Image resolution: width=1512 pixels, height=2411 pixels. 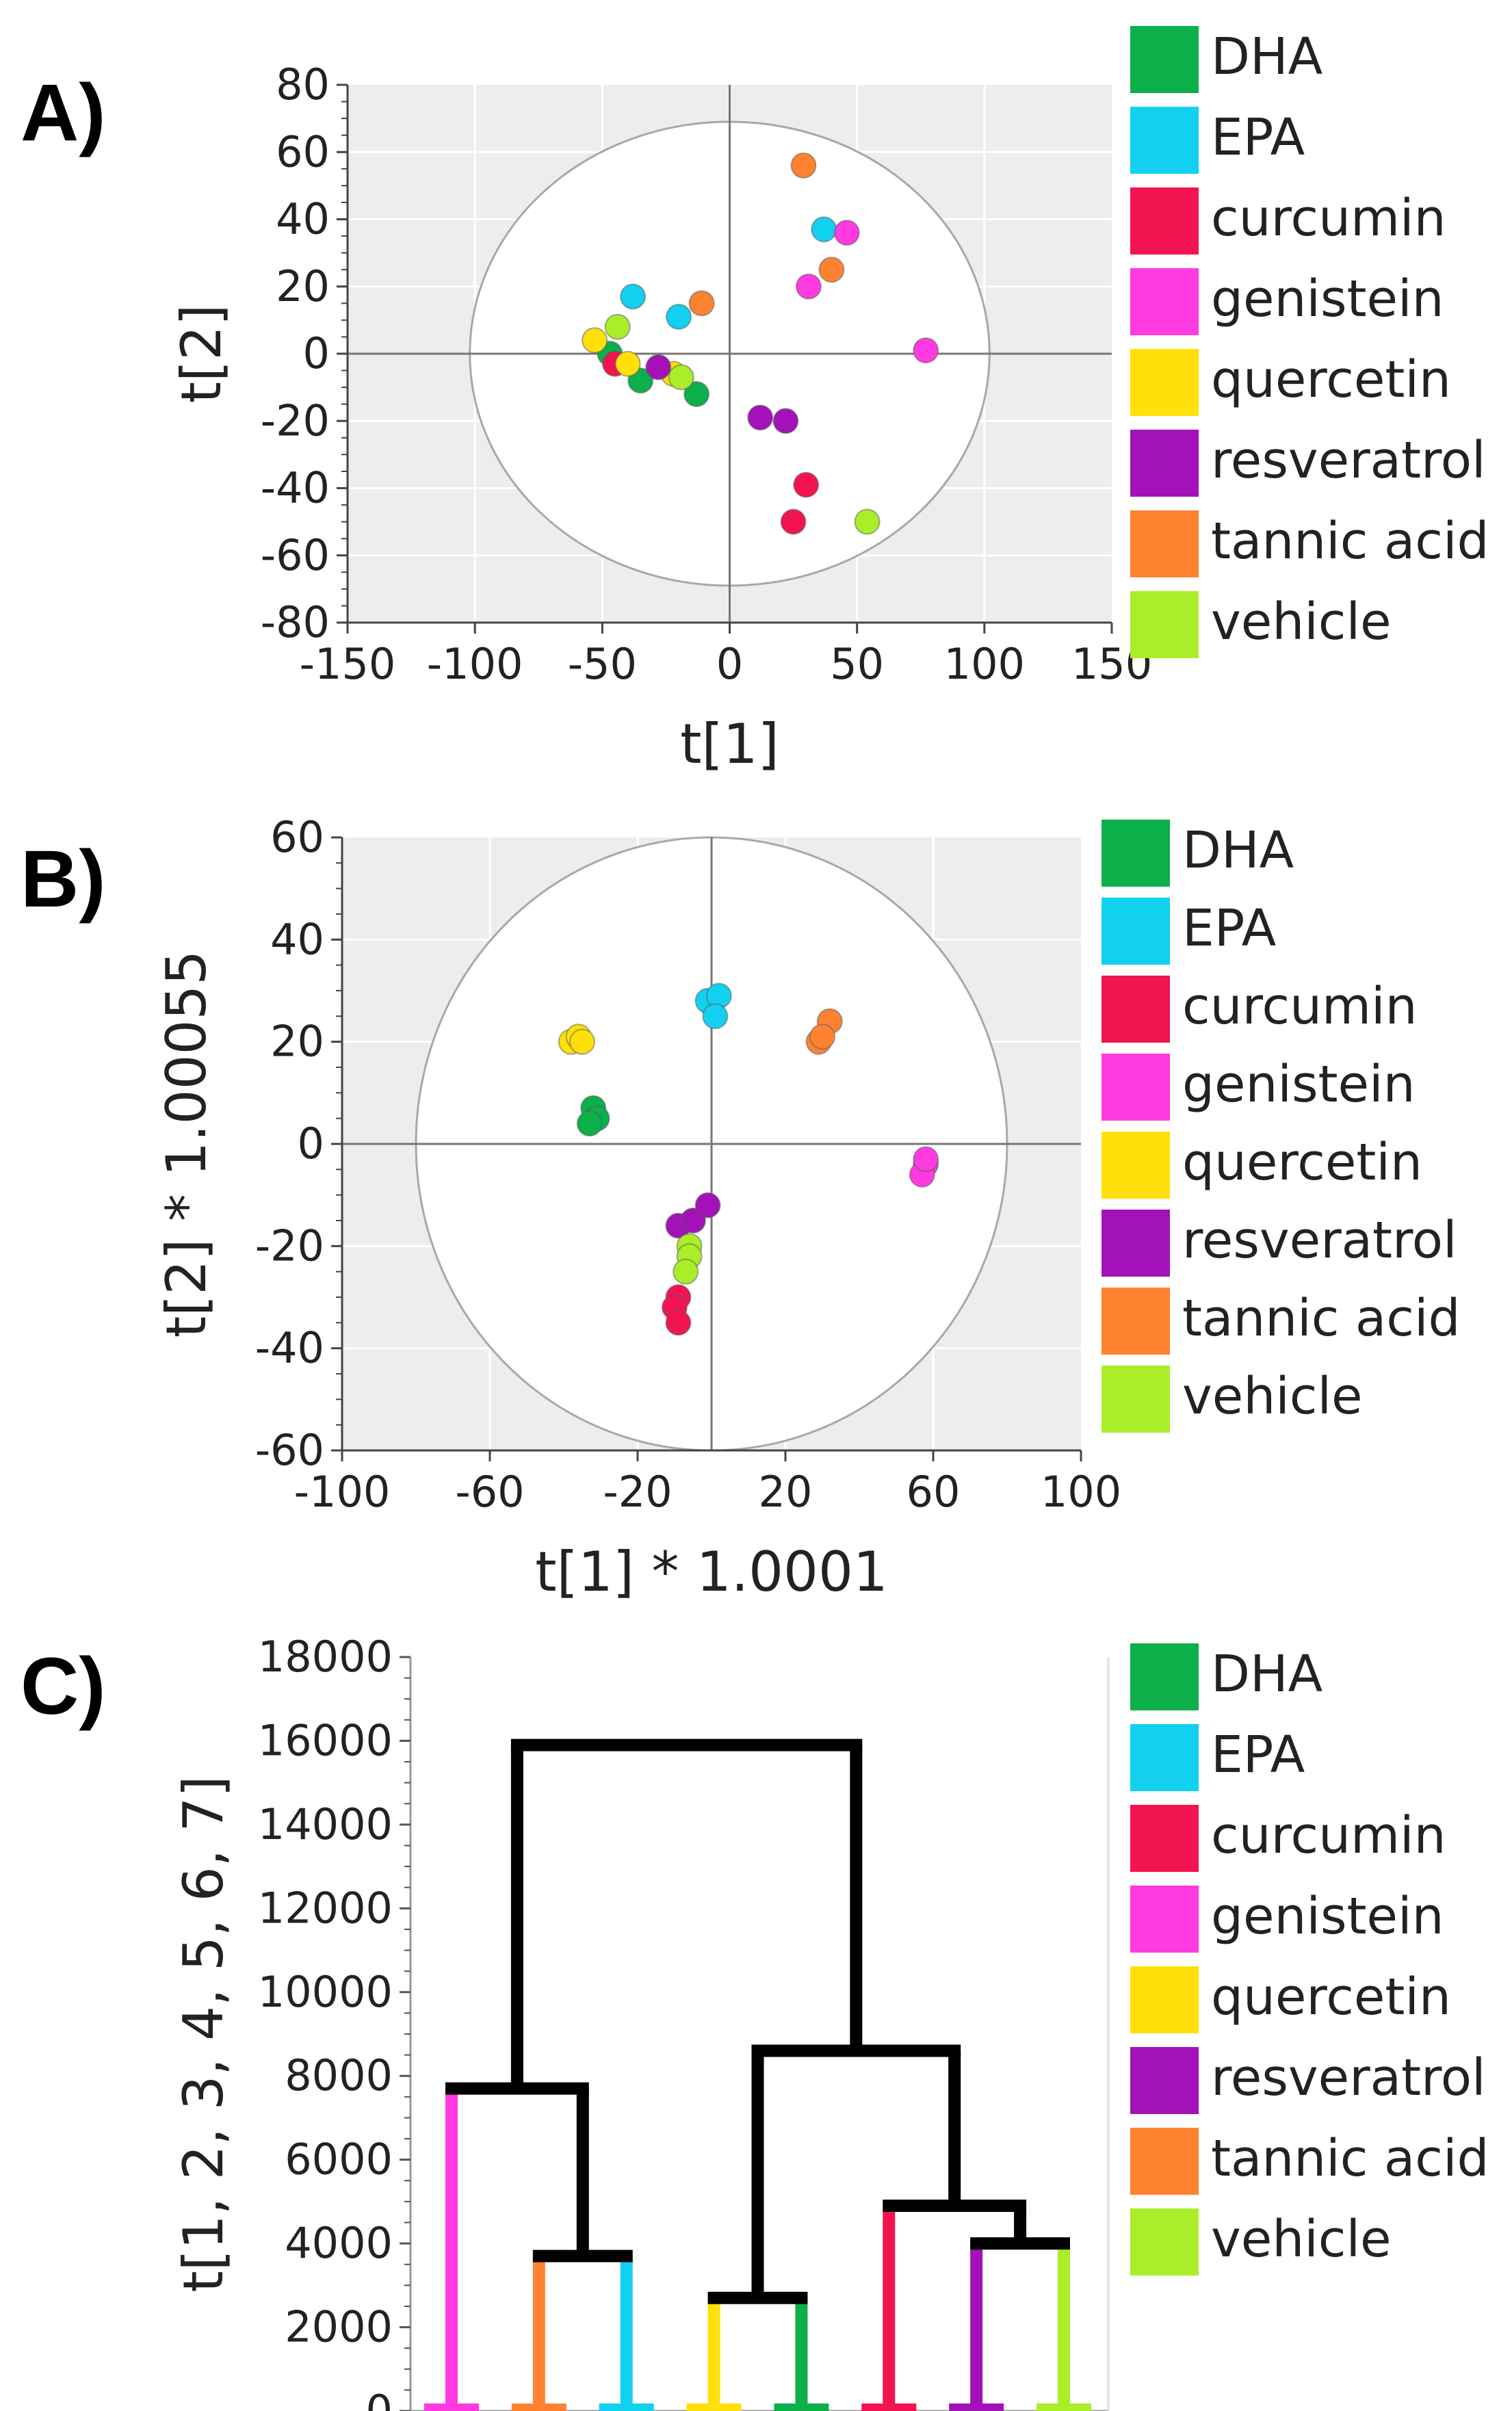 What do you see at coordinates (204, 2033) in the screenshot?
I see `y-axis-title: t[1, 2, 3, 4, 5, 6, 7]` at bounding box center [204, 2033].